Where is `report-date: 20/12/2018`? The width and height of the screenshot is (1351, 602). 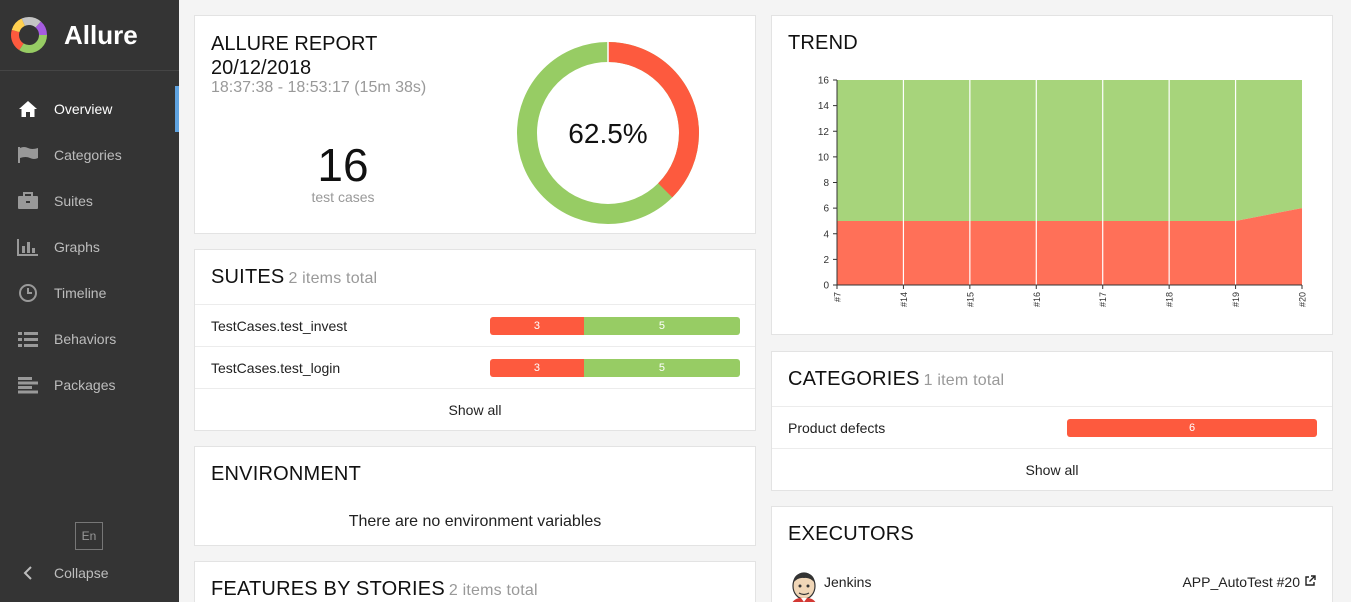
report-date: 20/12/2018 is located at coordinates (261, 68).